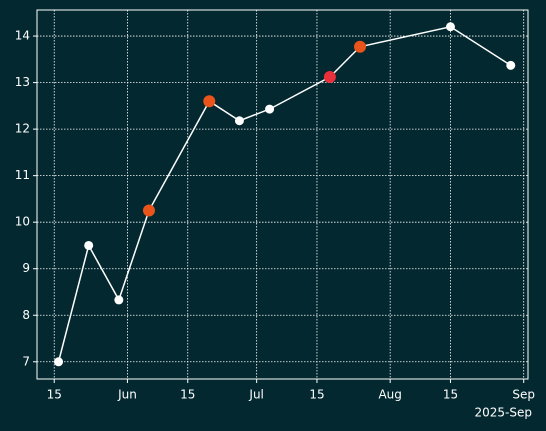 This screenshot has width=546, height=431. Describe the element at coordinates (127, 395) in the screenshot. I see `x-tick-label: Jun` at that location.